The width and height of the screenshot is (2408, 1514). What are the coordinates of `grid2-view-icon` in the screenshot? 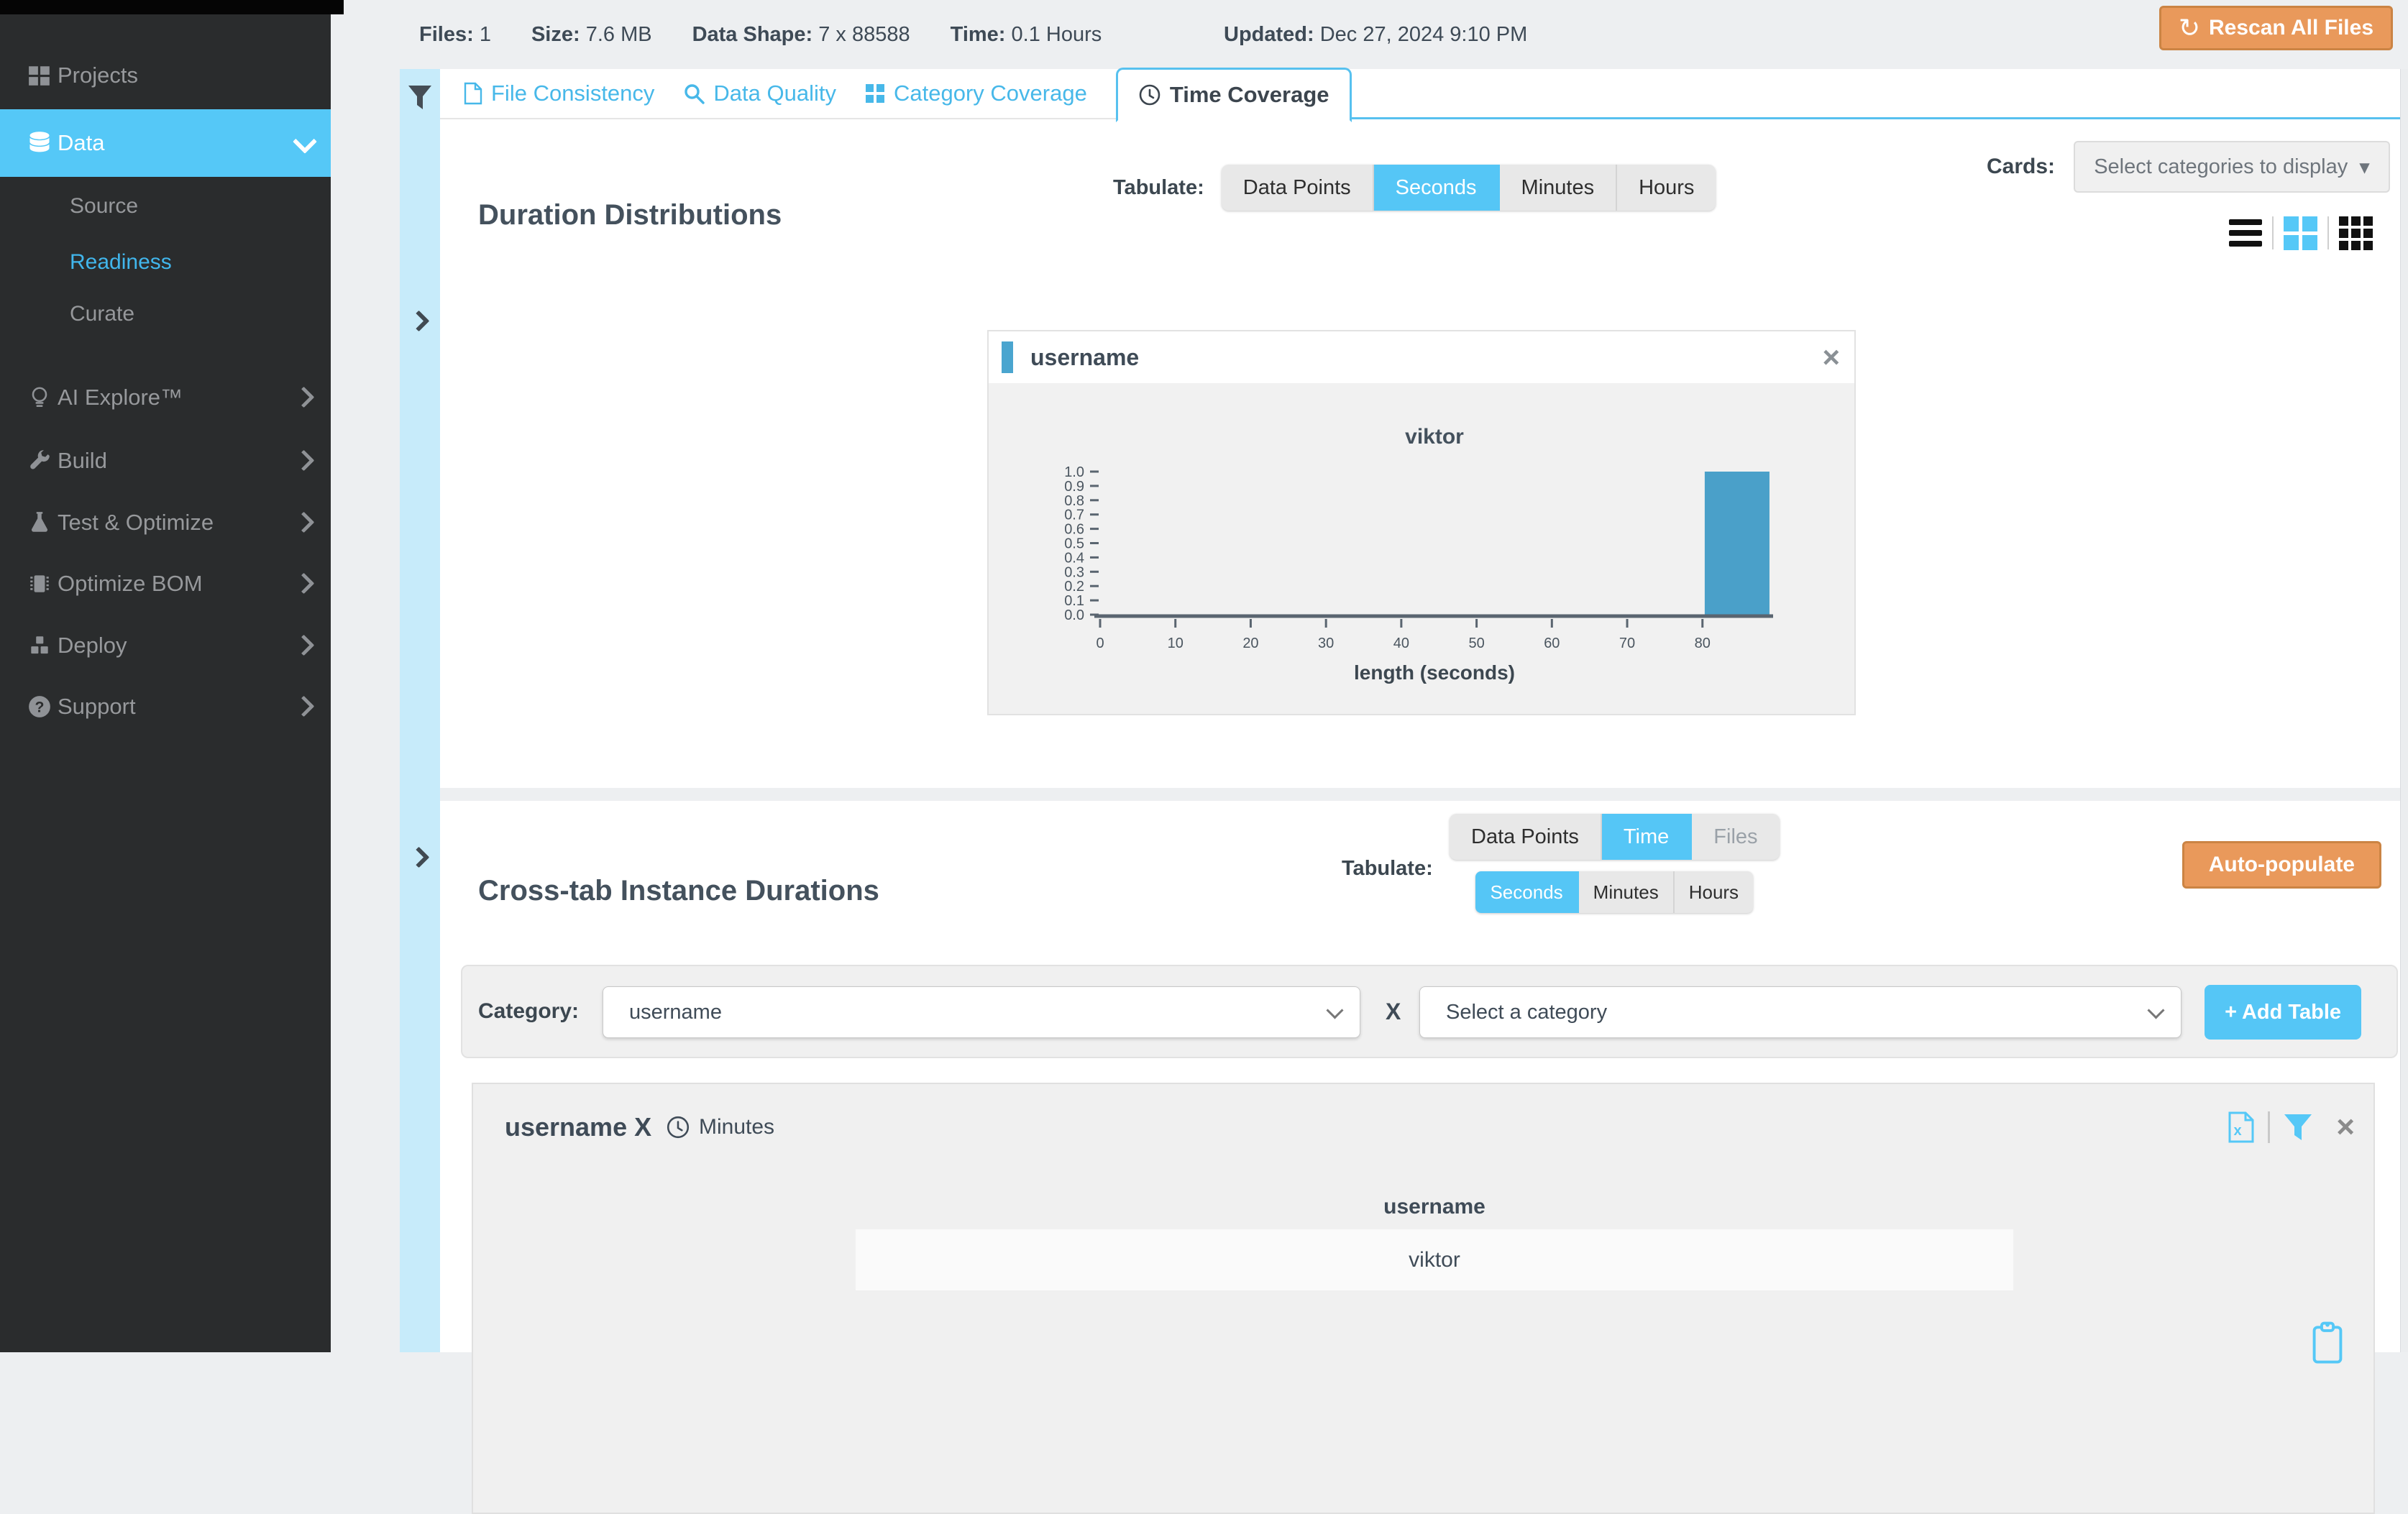 It's located at (2300, 233).